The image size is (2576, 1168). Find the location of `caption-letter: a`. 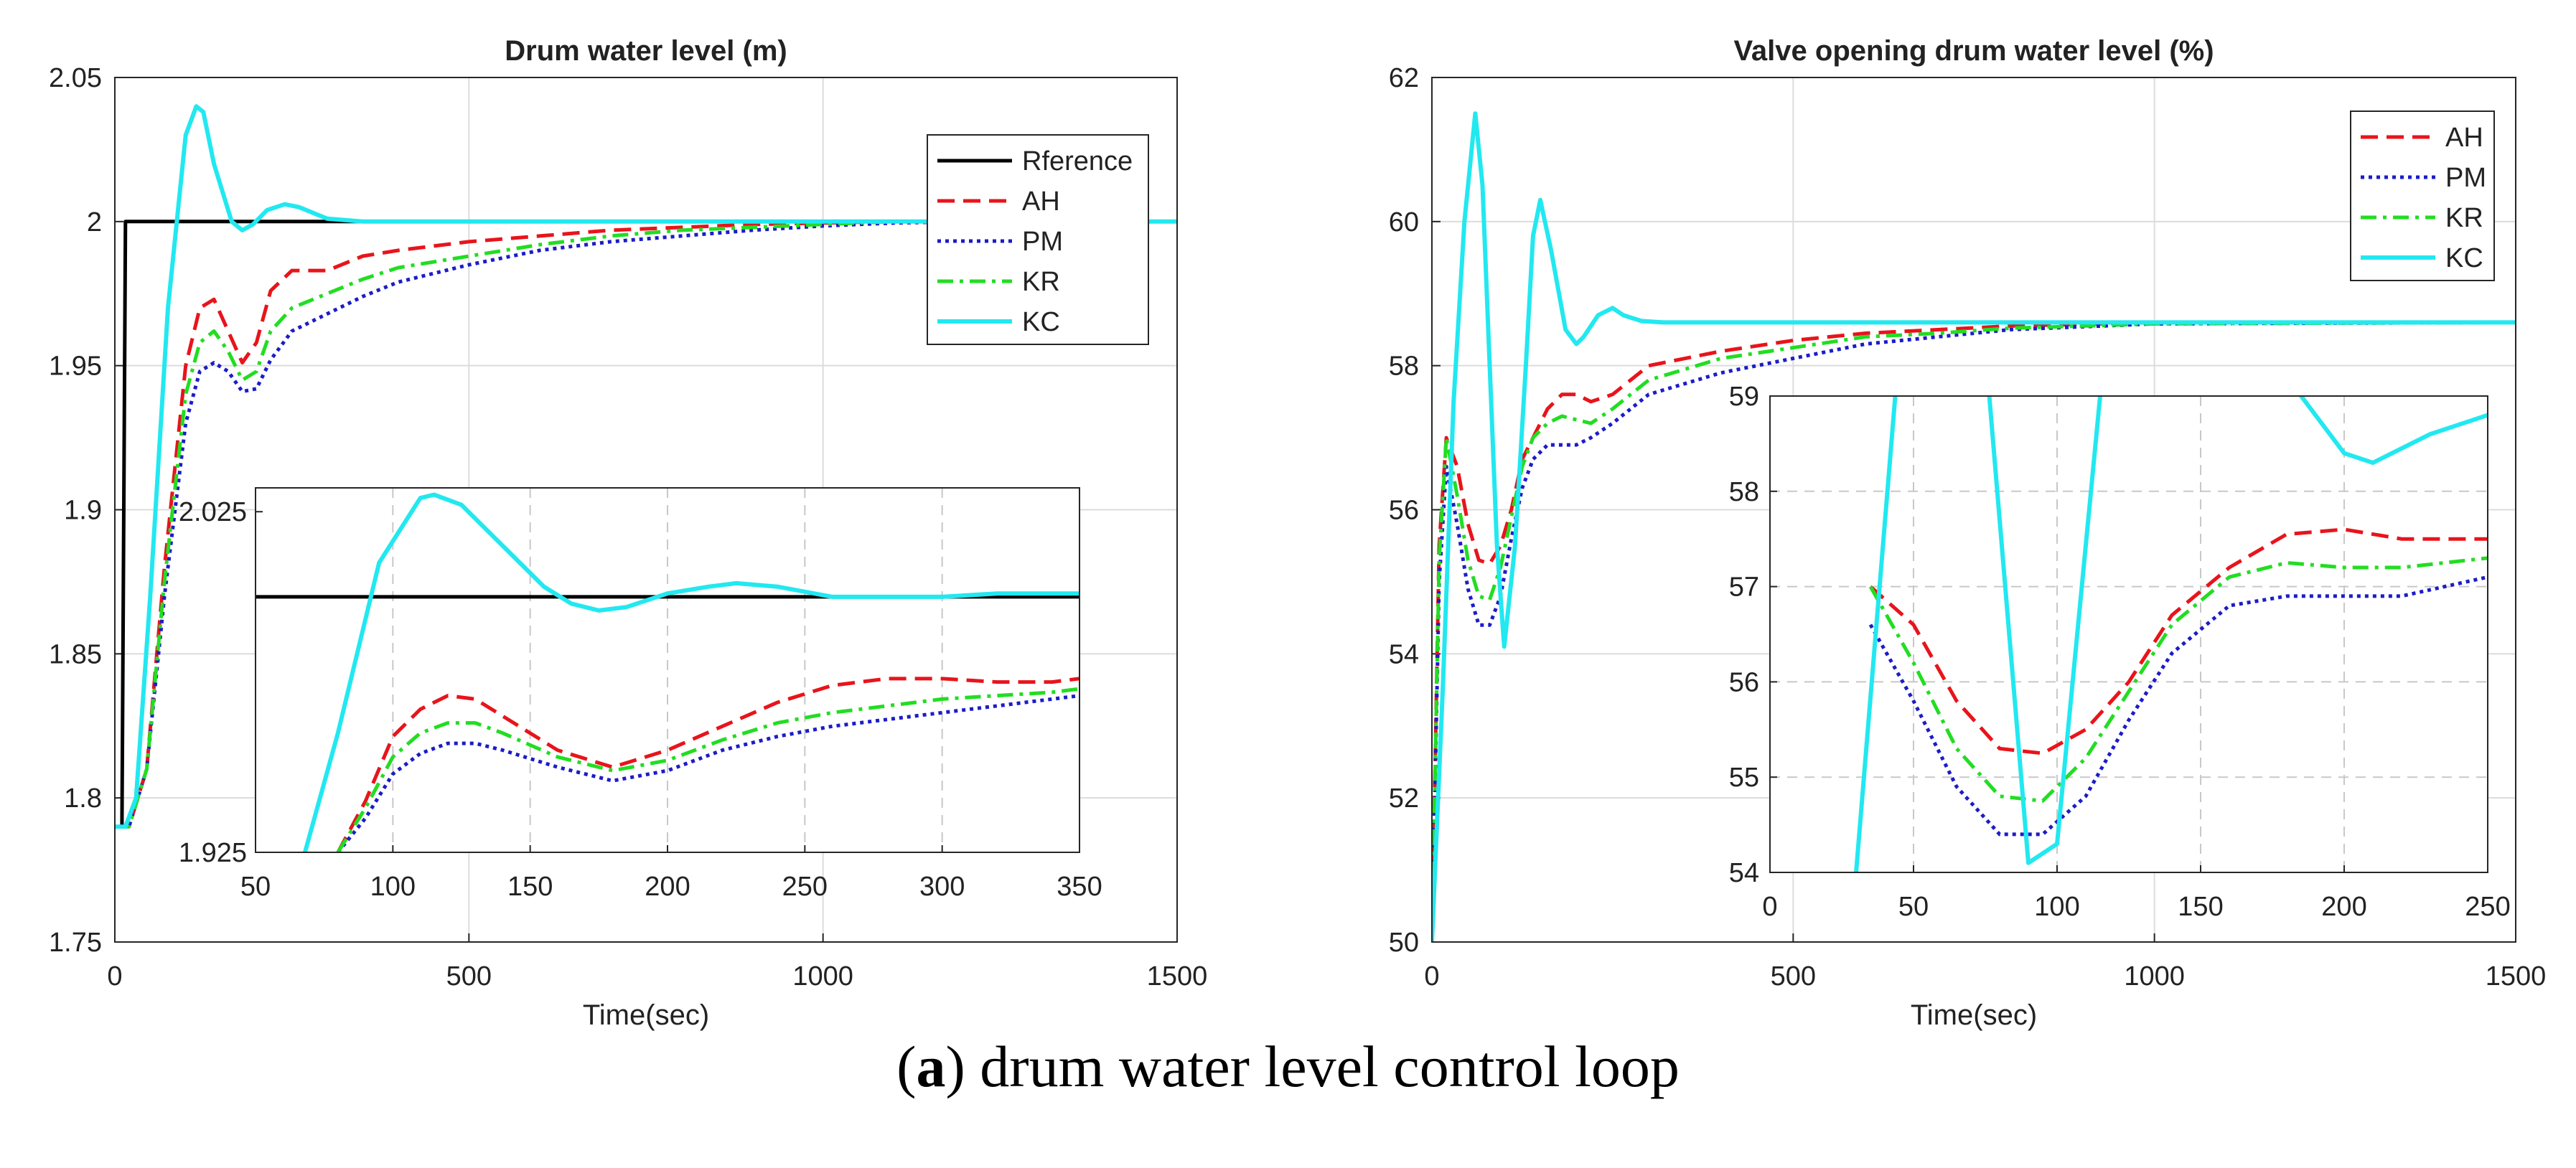

caption-letter: a is located at coordinates (931, 1066).